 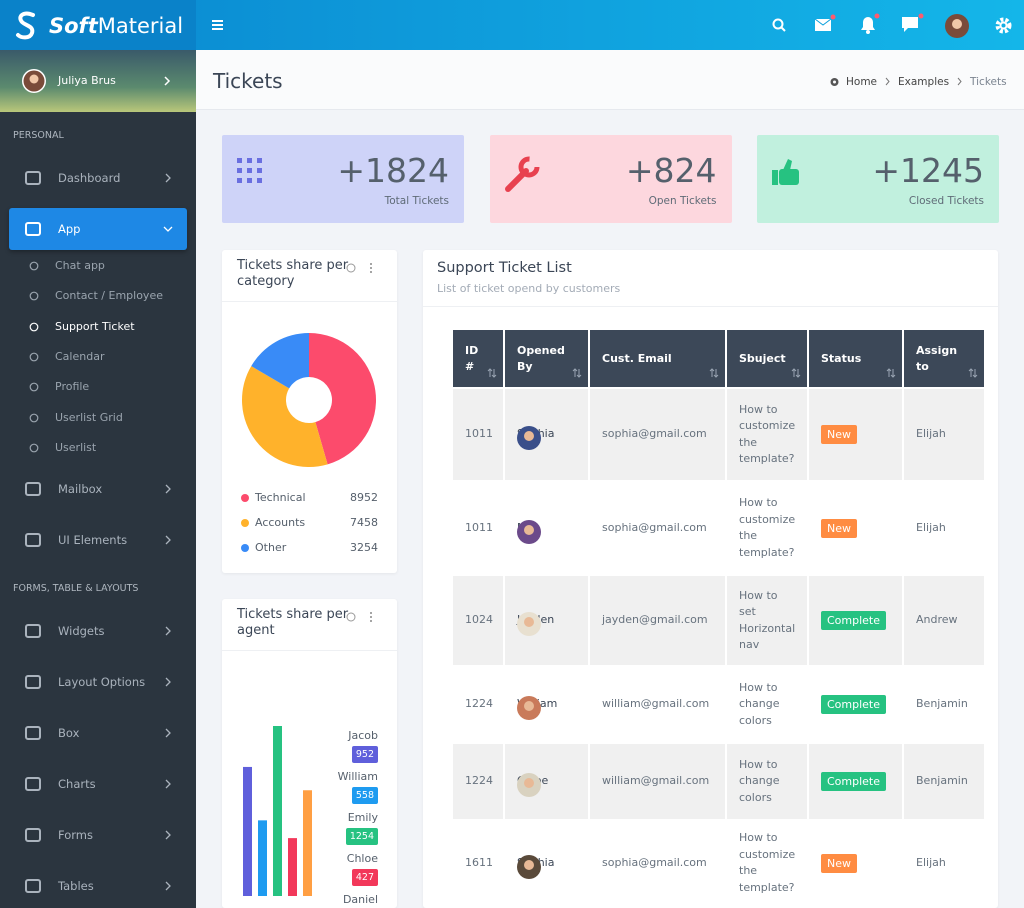 I want to click on agent-name: Jacob, so click(x=363, y=735).